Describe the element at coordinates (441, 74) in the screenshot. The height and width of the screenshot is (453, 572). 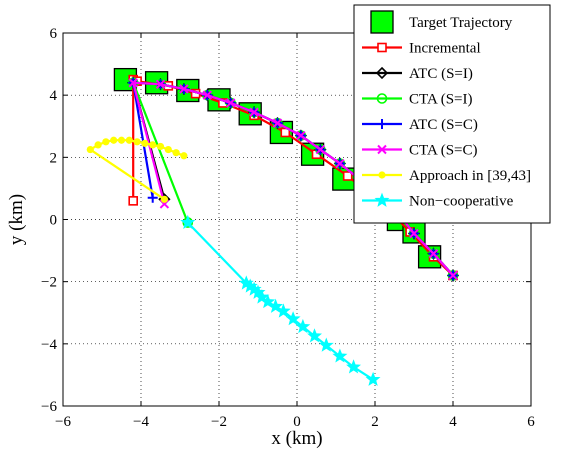
I see `legend-label: ATC (S=I)` at that location.